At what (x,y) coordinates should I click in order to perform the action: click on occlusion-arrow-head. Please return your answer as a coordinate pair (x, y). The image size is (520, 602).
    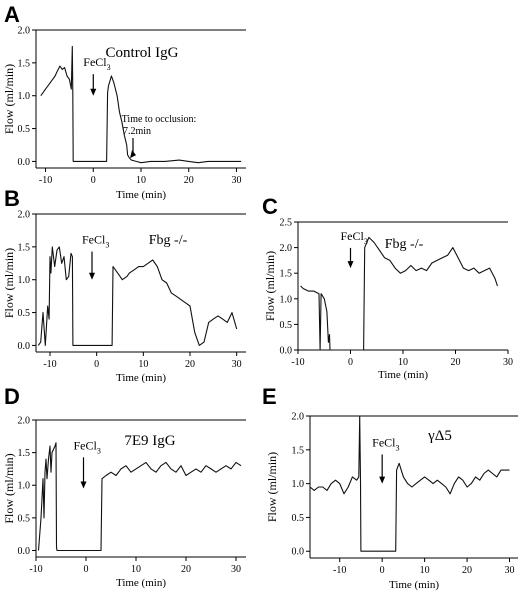
    Looking at the image, I should click on (133, 154).